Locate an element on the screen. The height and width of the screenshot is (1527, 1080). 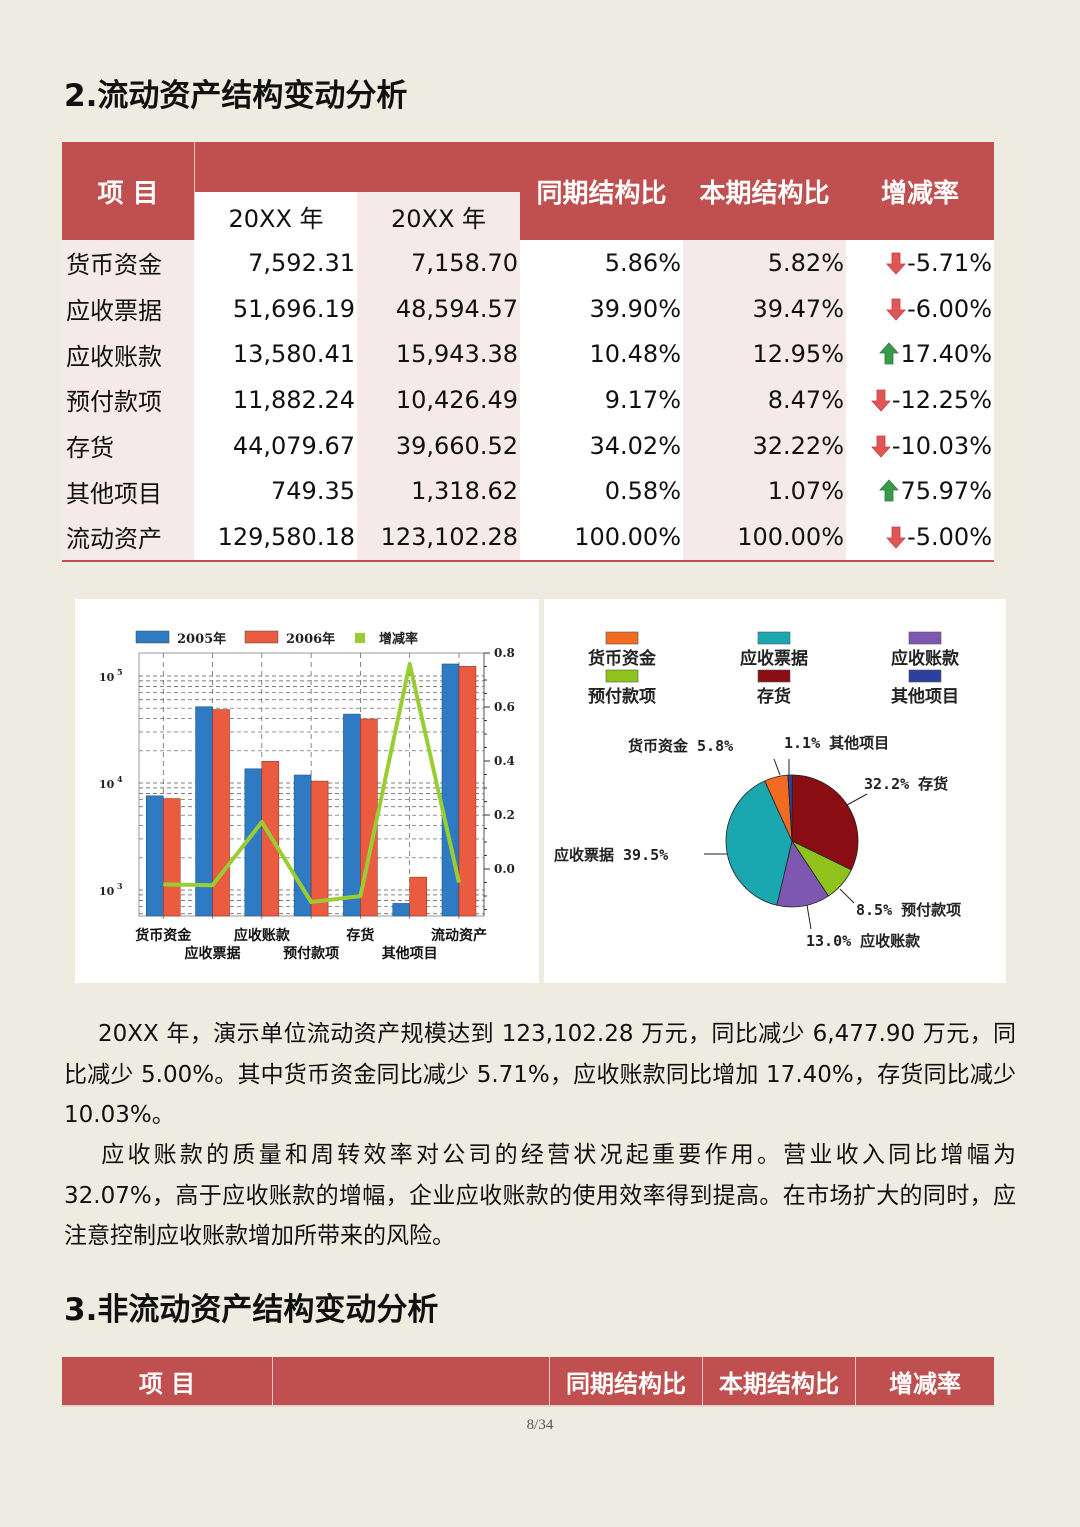
cell-item: 应收票据 is located at coordinates (128, 308).